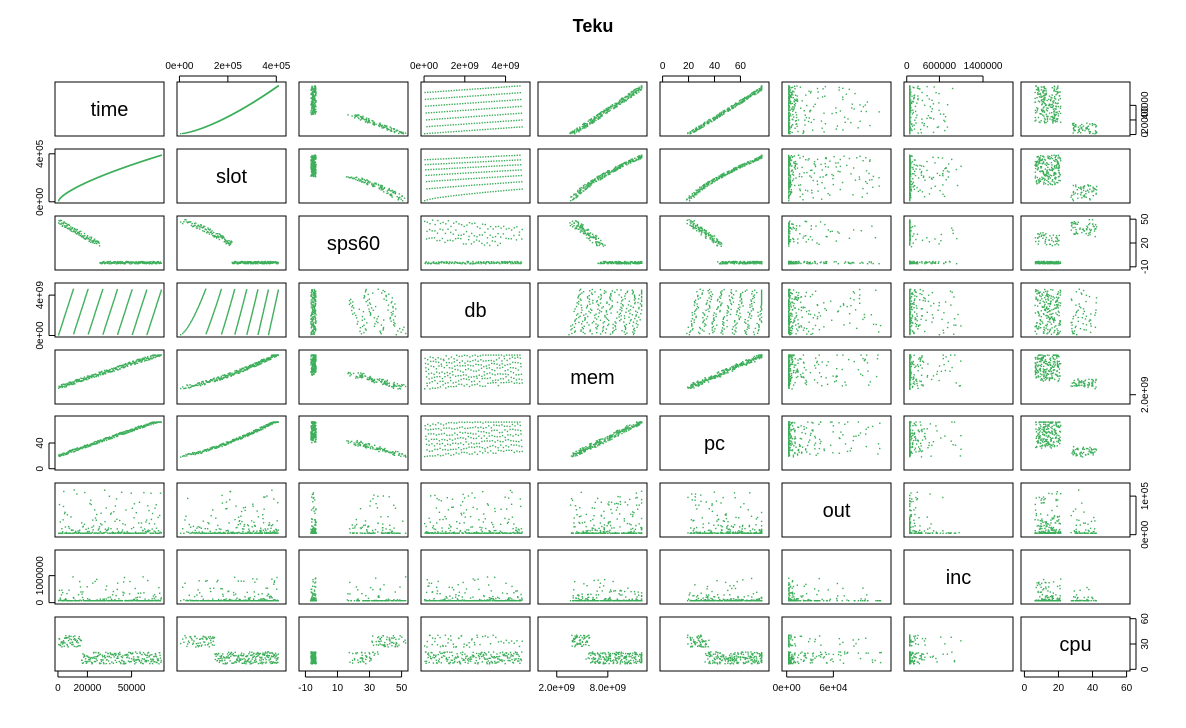 This screenshot has width=1186, height=728. What do you see at coordinates (231, 243) in the screenshot?
I see `panel-sps60-vs-slot` at bounding box center [231, 243].